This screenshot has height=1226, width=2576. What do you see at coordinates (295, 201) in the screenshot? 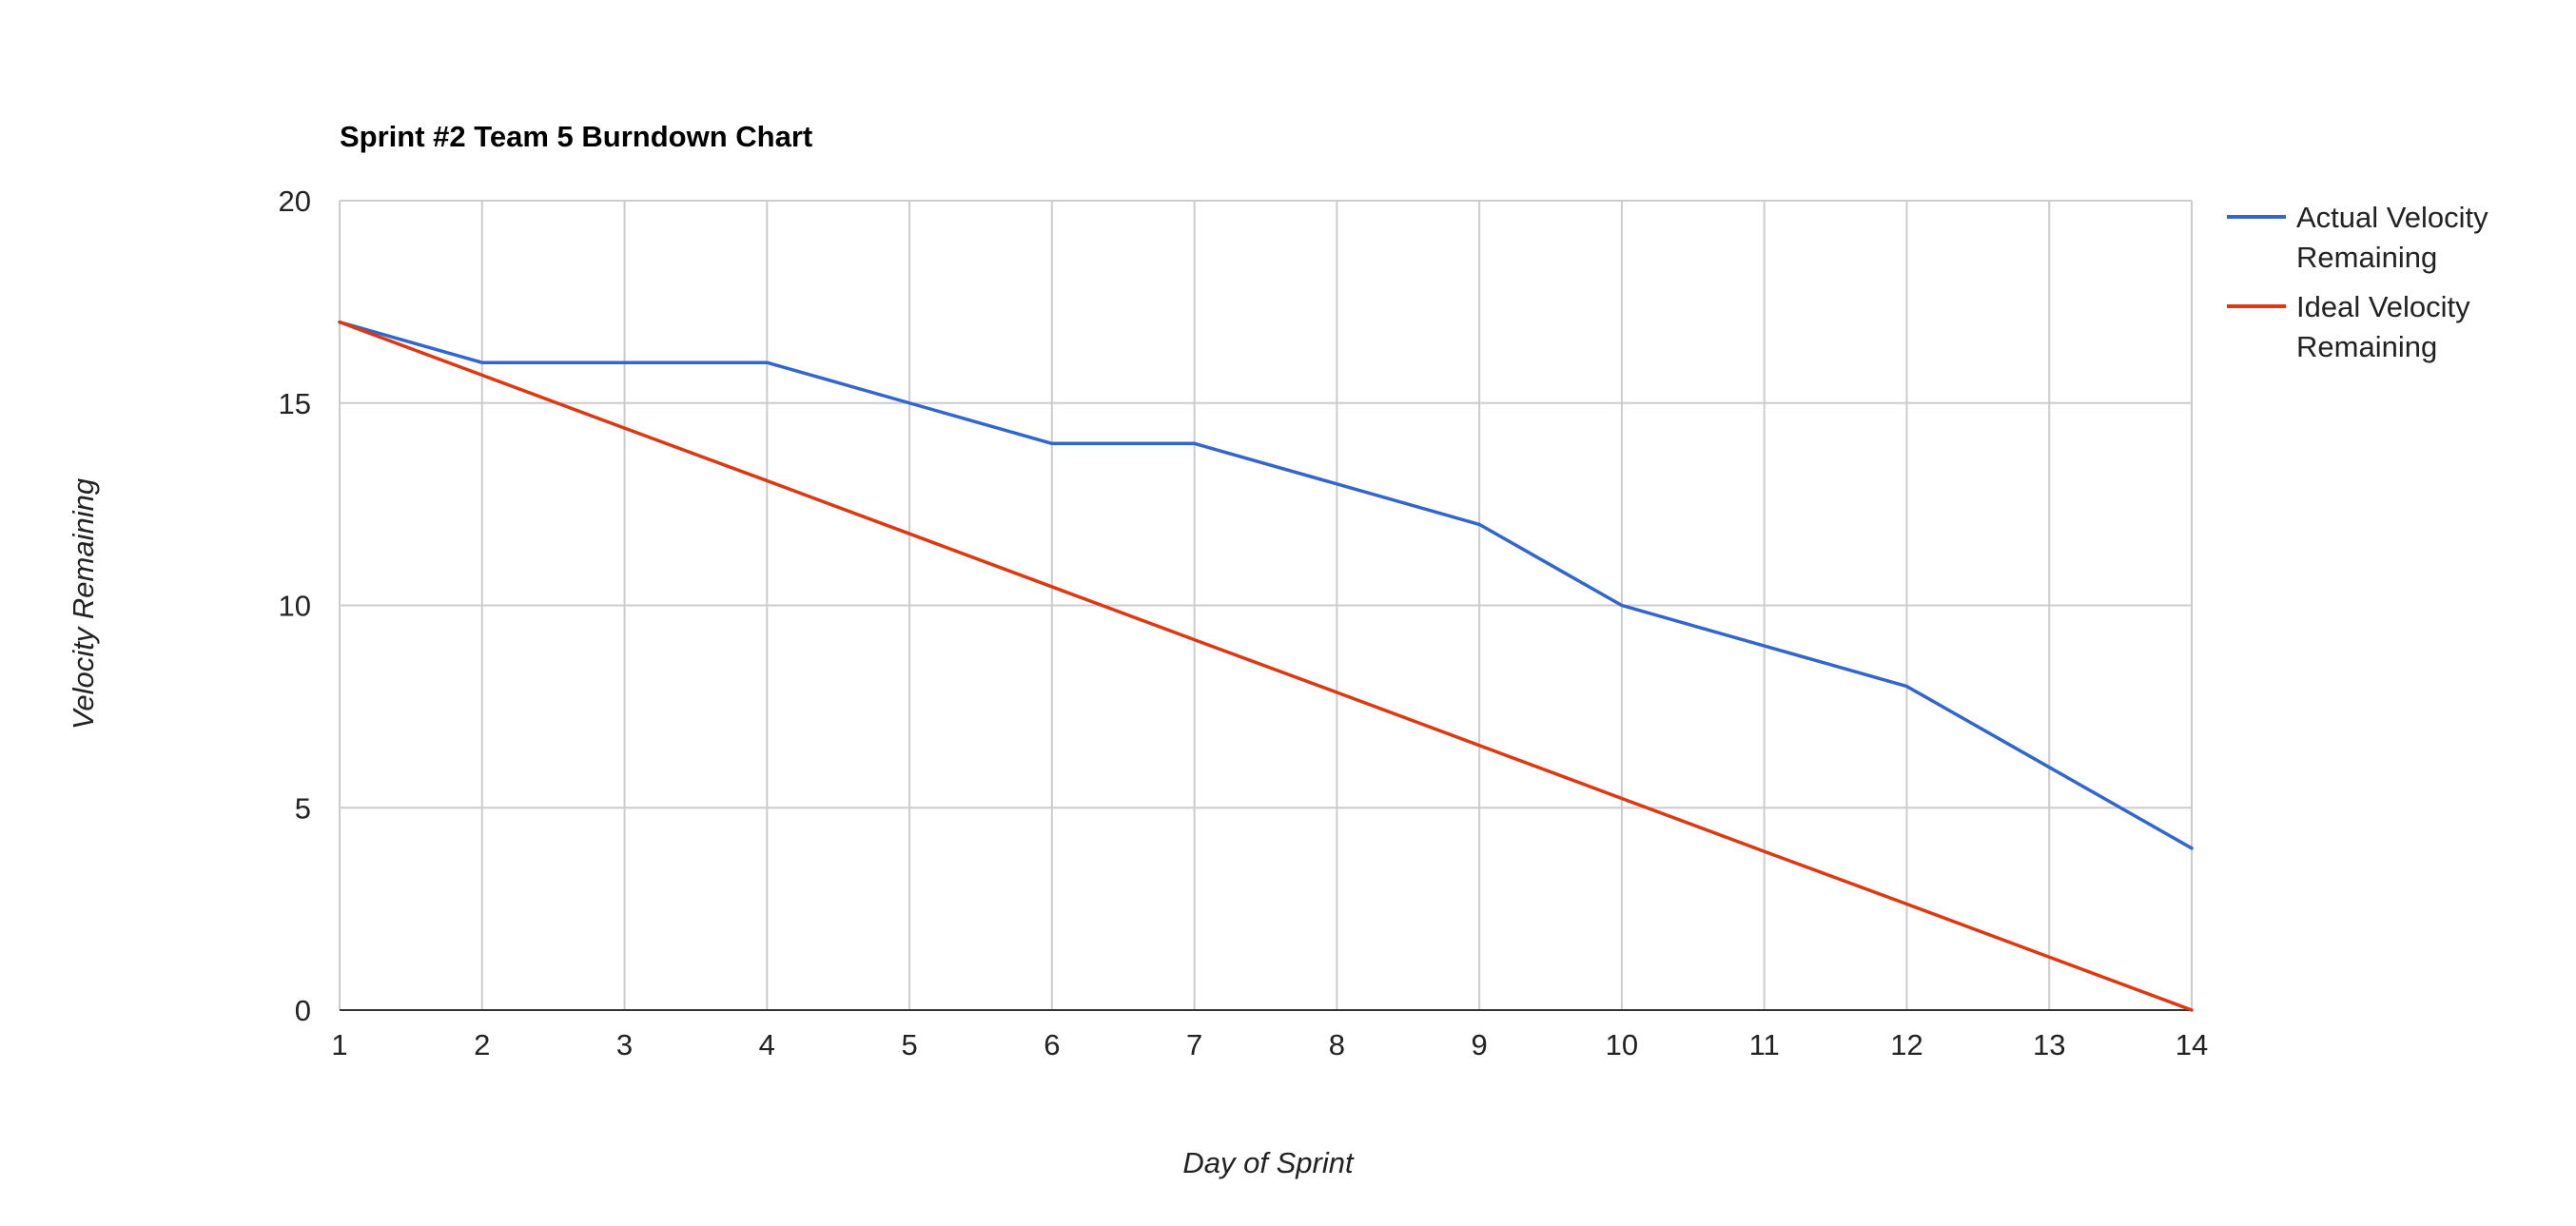
I see `y-tick-label-20: 20` at bounding box center [295, 201].